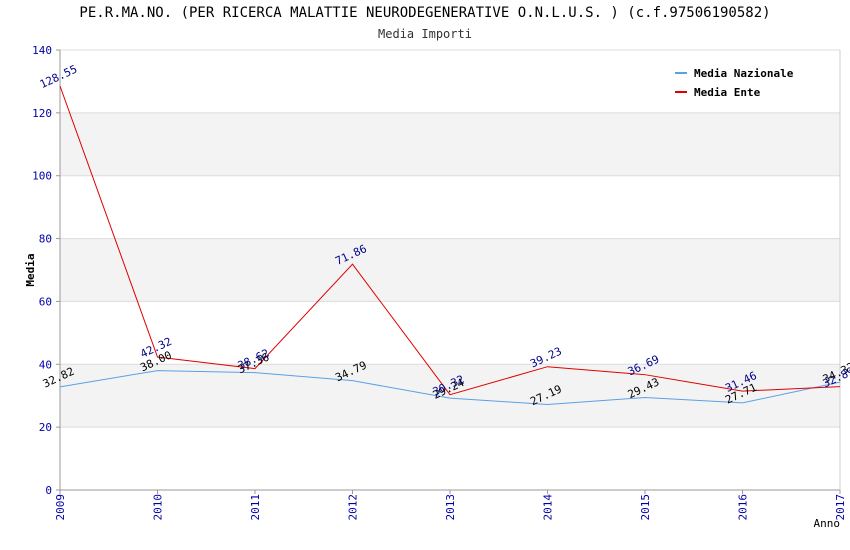 The height and width of the screenshot is (550, 850). What do you see at coordinates (42, 270) in the screenshot?
I see `y-tick-labels: 0 20 40 60 80 100 120 140` at bounding box center [42, 270].